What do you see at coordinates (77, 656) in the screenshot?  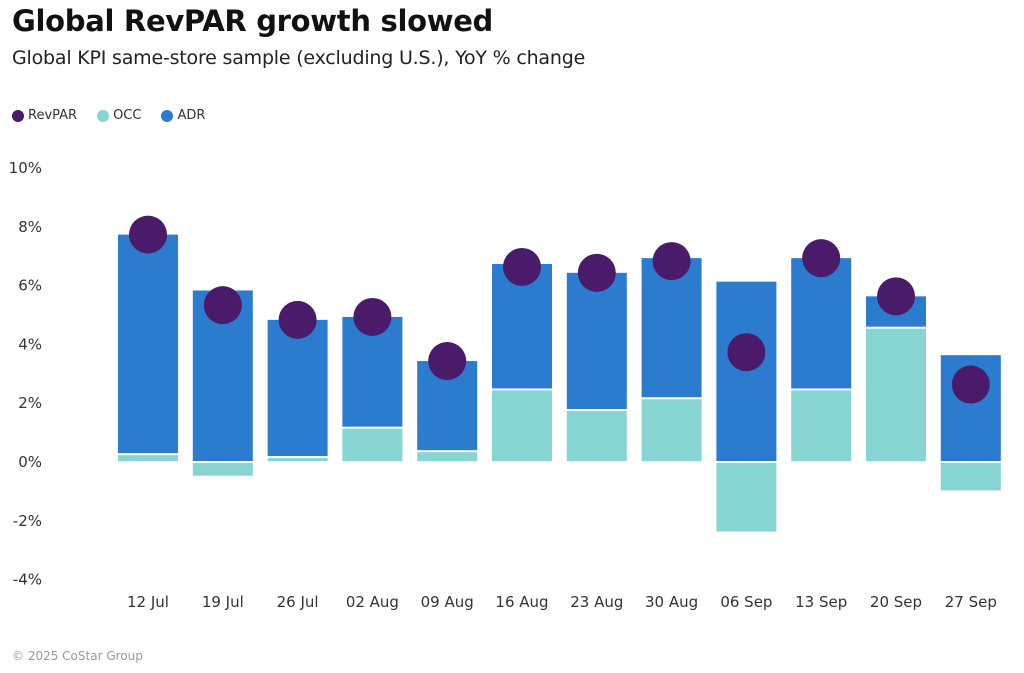 I see `copyright-footer: © 2025 CoStar Group` at bounding box center [77, 656].